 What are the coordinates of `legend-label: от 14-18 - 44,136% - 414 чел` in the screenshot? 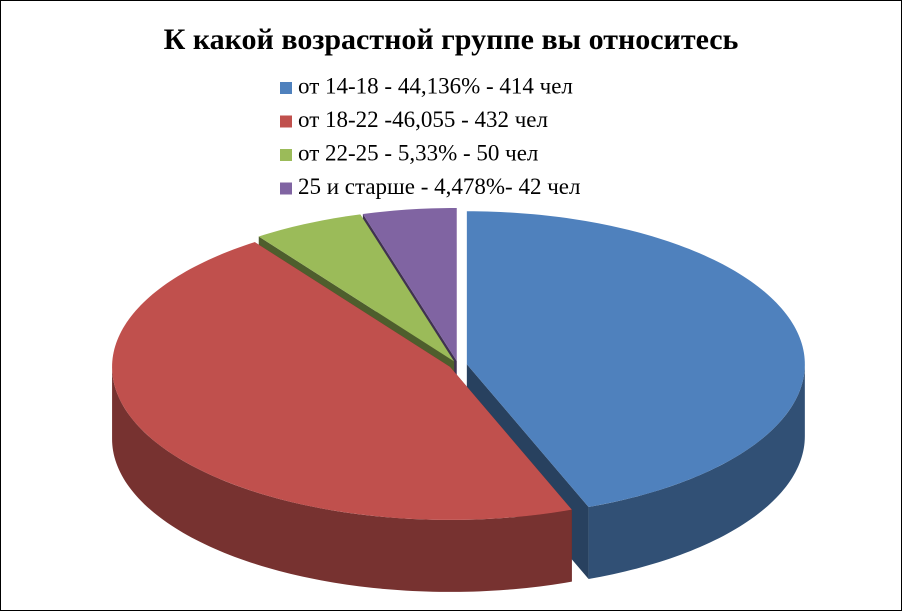 It's located at (435, 85).